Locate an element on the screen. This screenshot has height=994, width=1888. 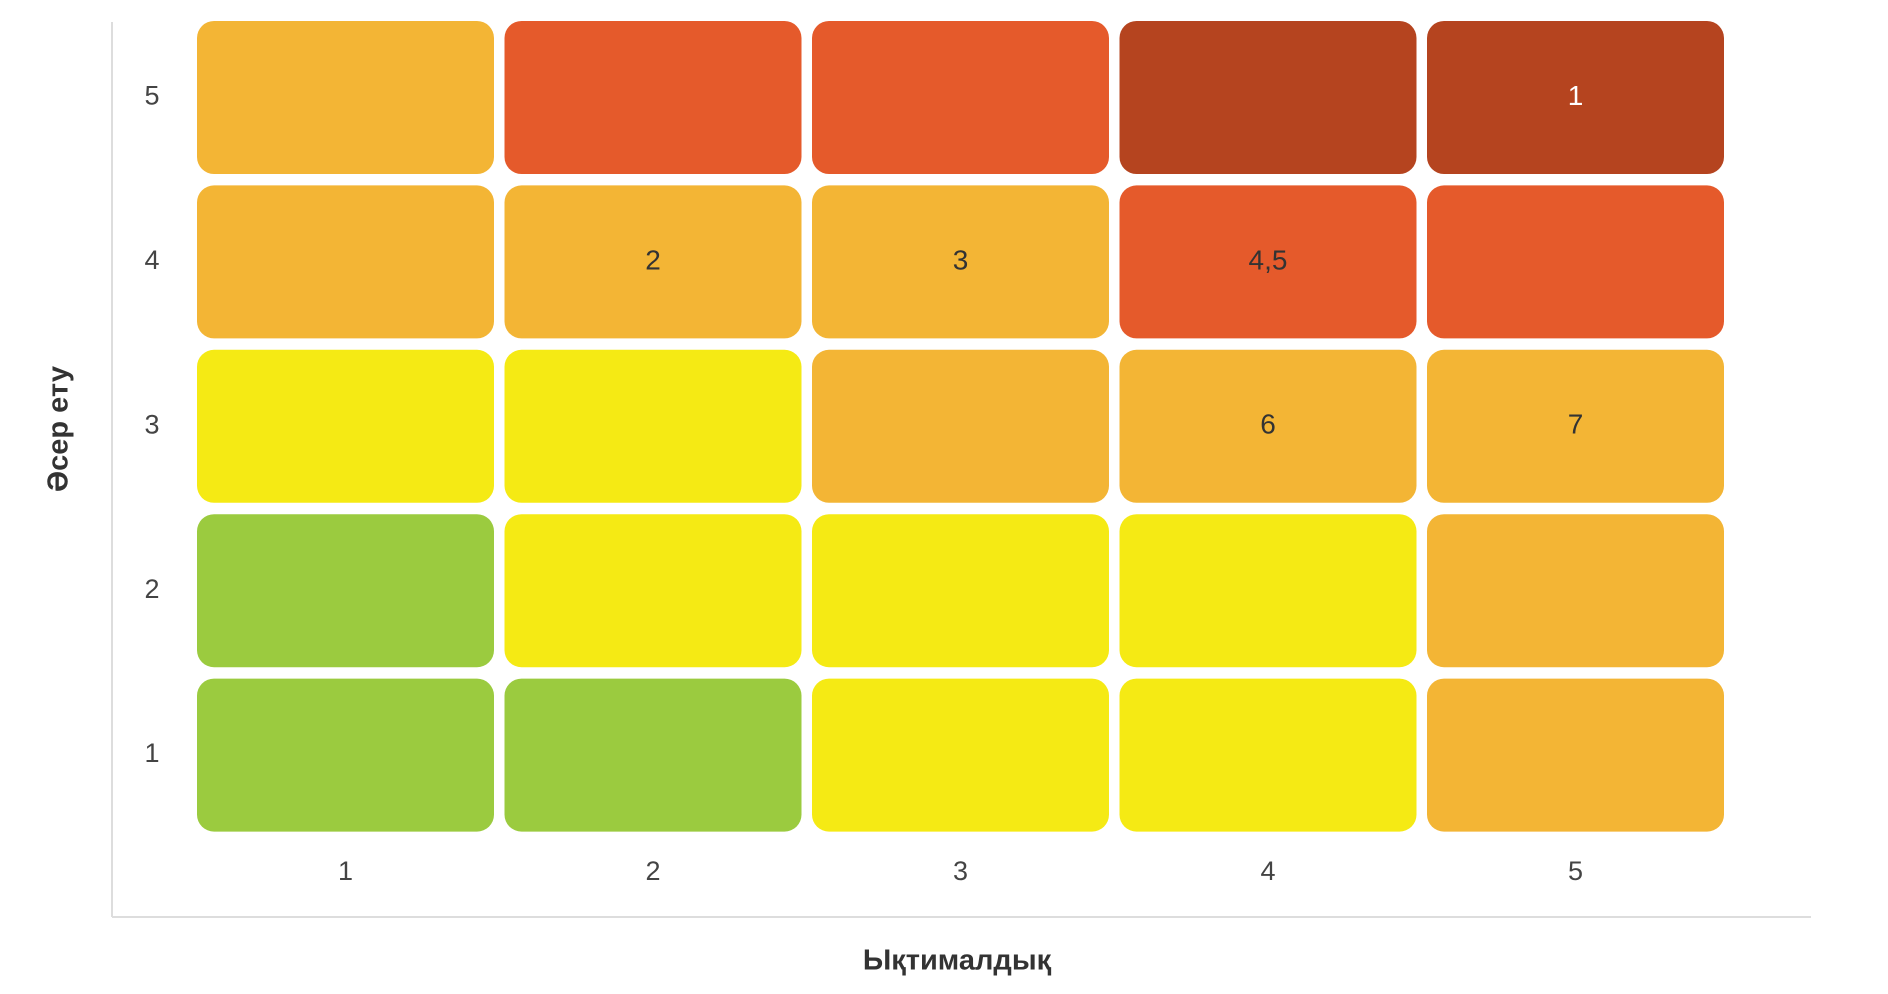
y-tick-label: 1 is located at coordinates (151, 753).